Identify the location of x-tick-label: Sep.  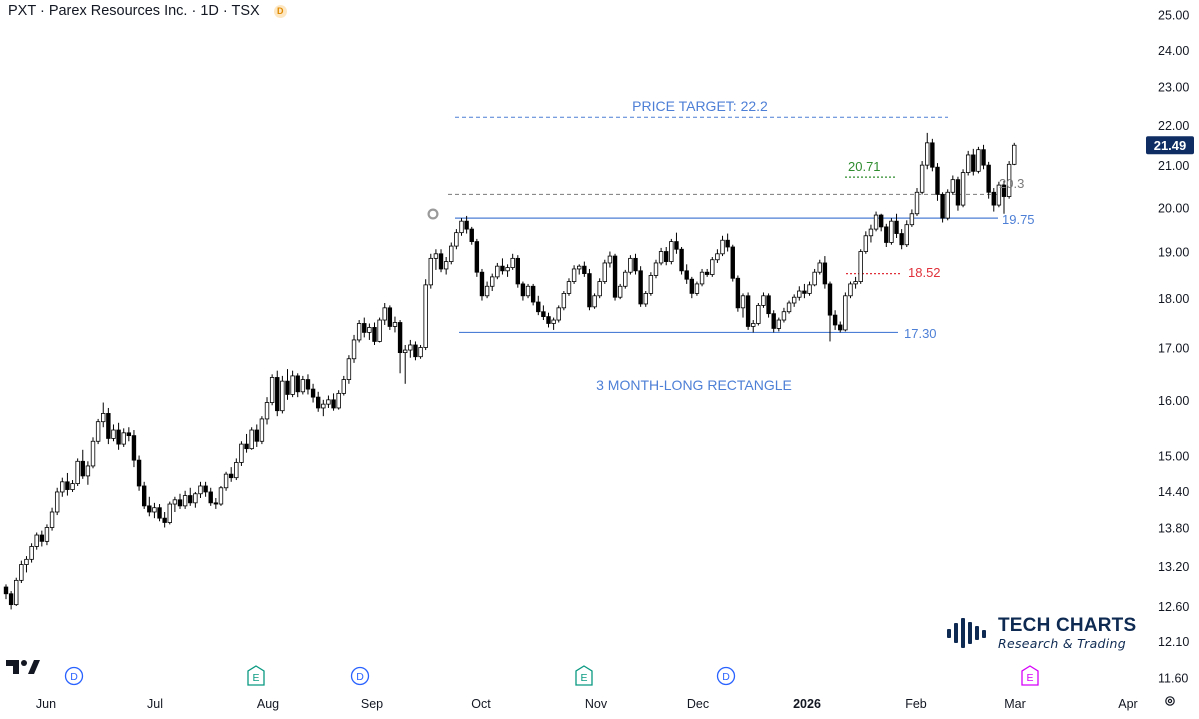
(372, 704).